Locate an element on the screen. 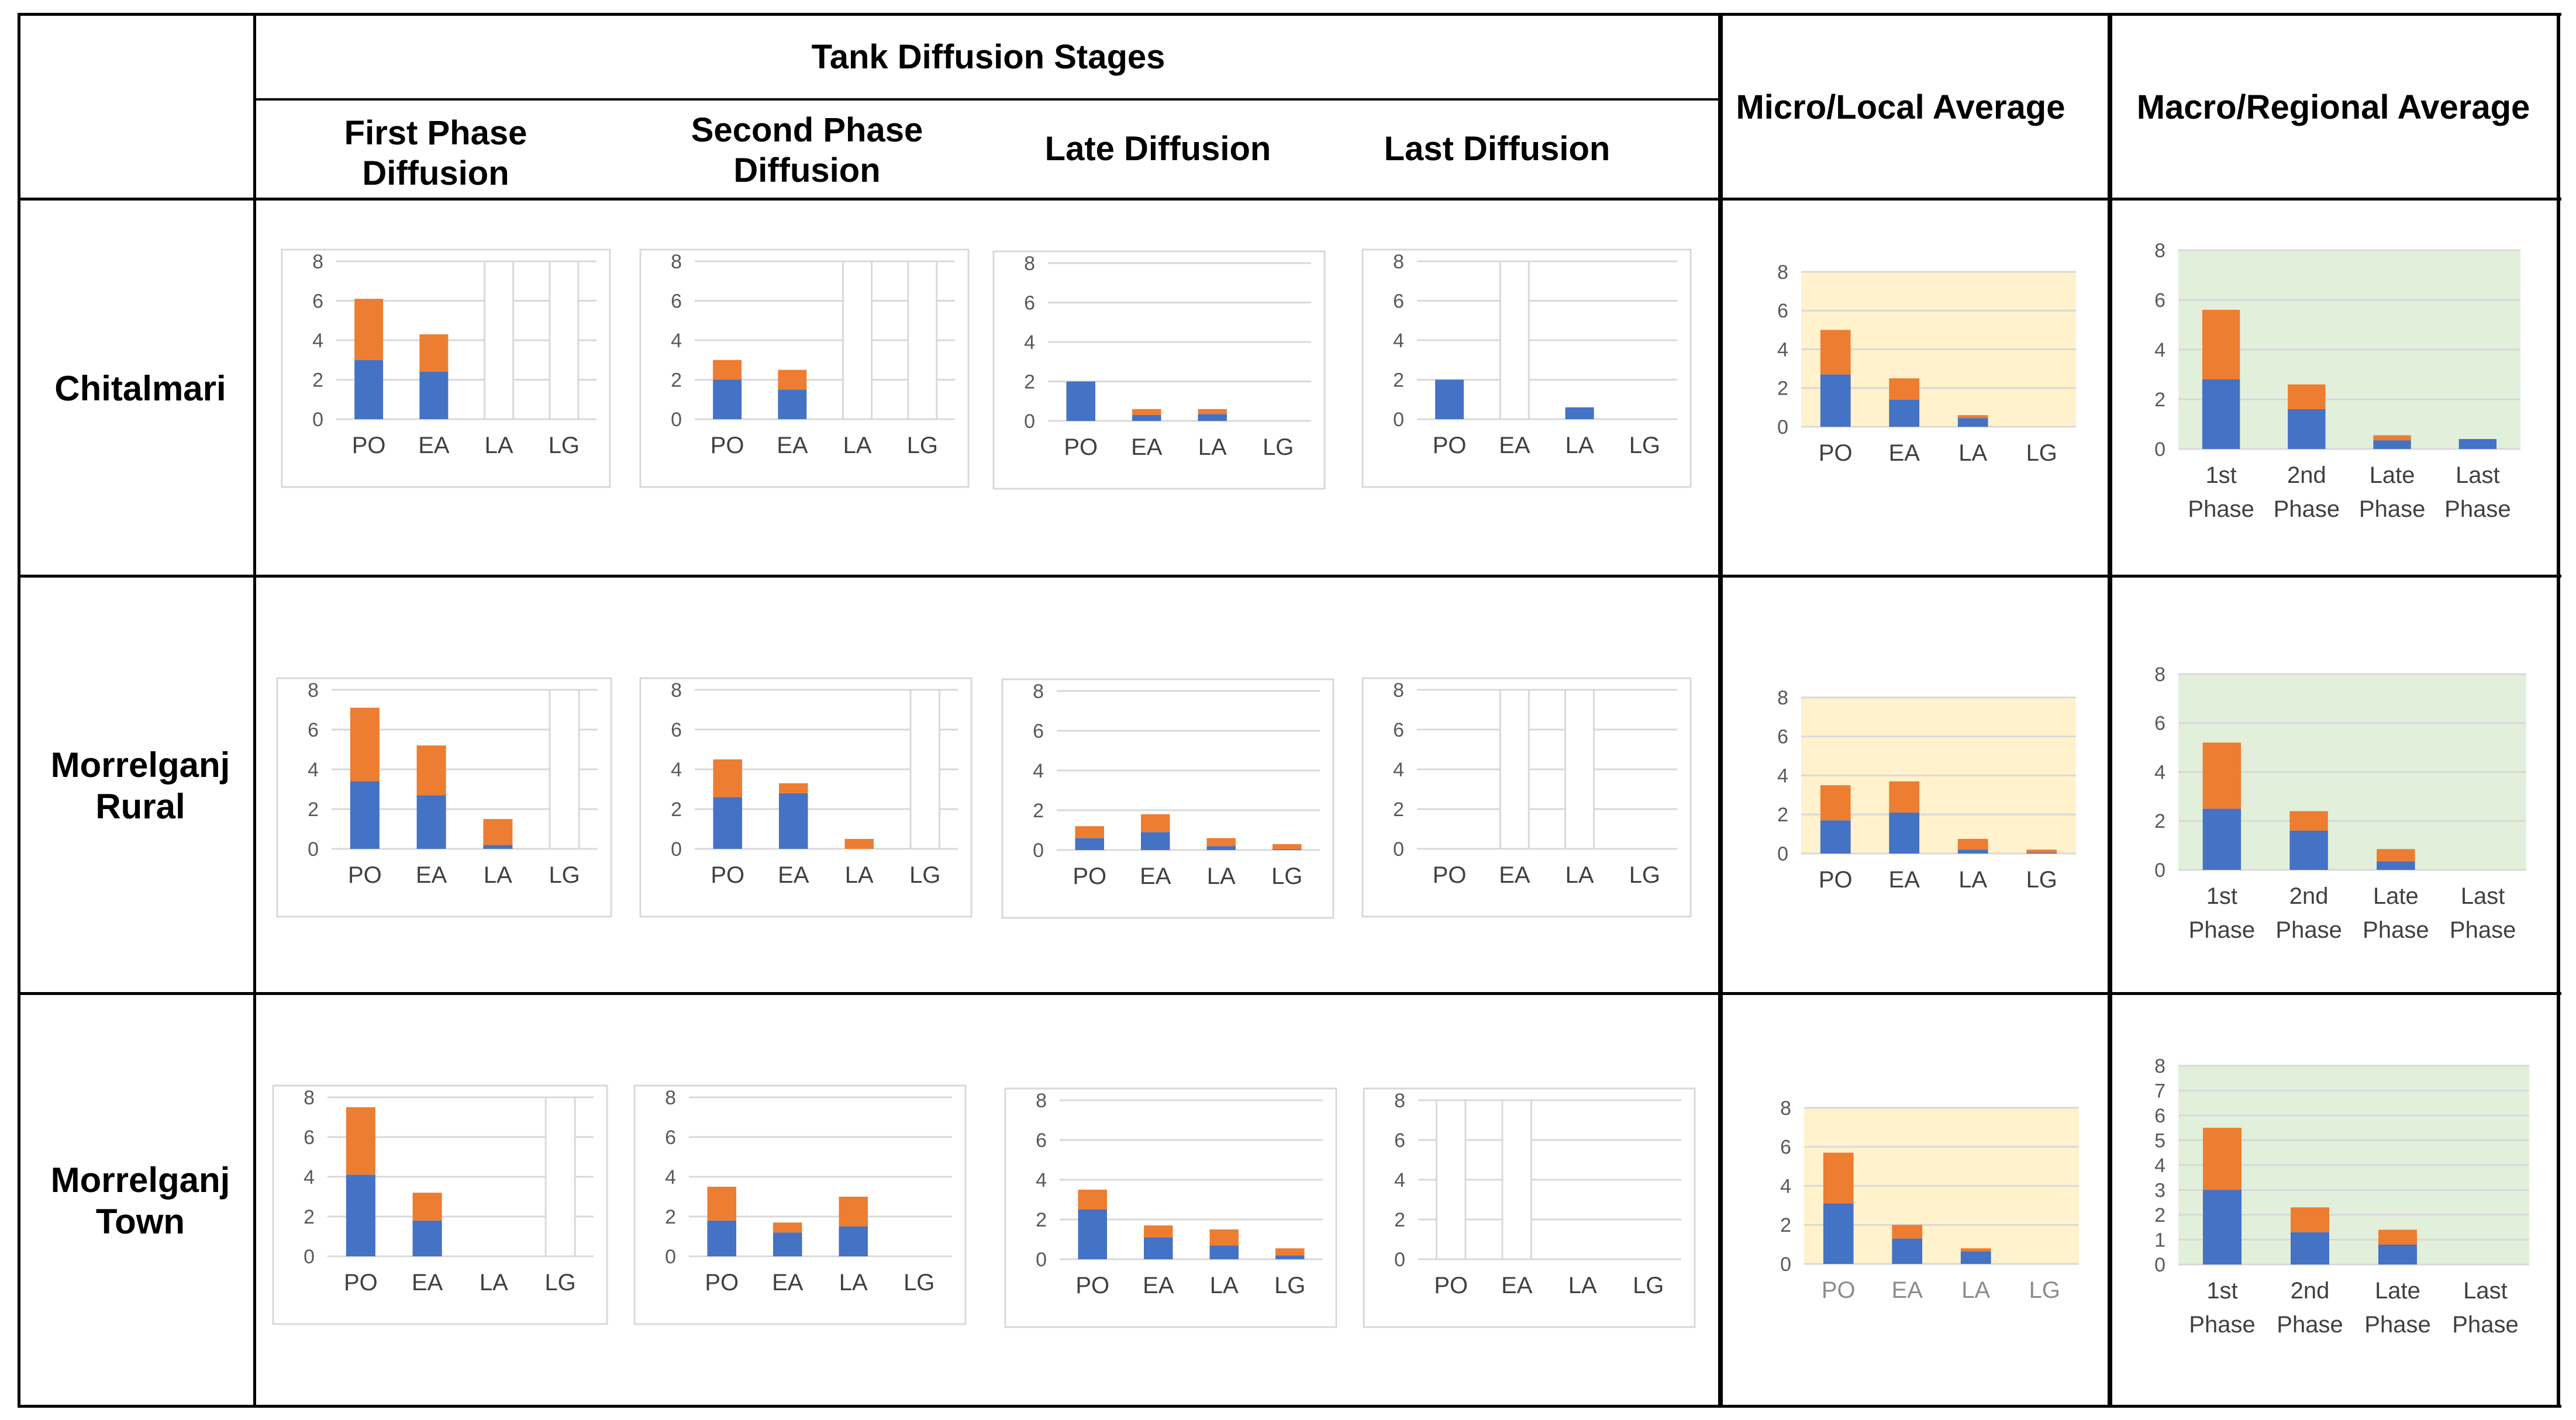 The height and width of the screenshot is (1420, 2576). chart-town-second: 0 2 4 6 8 PO EA LA LG is located at coordinates (800, 1204).